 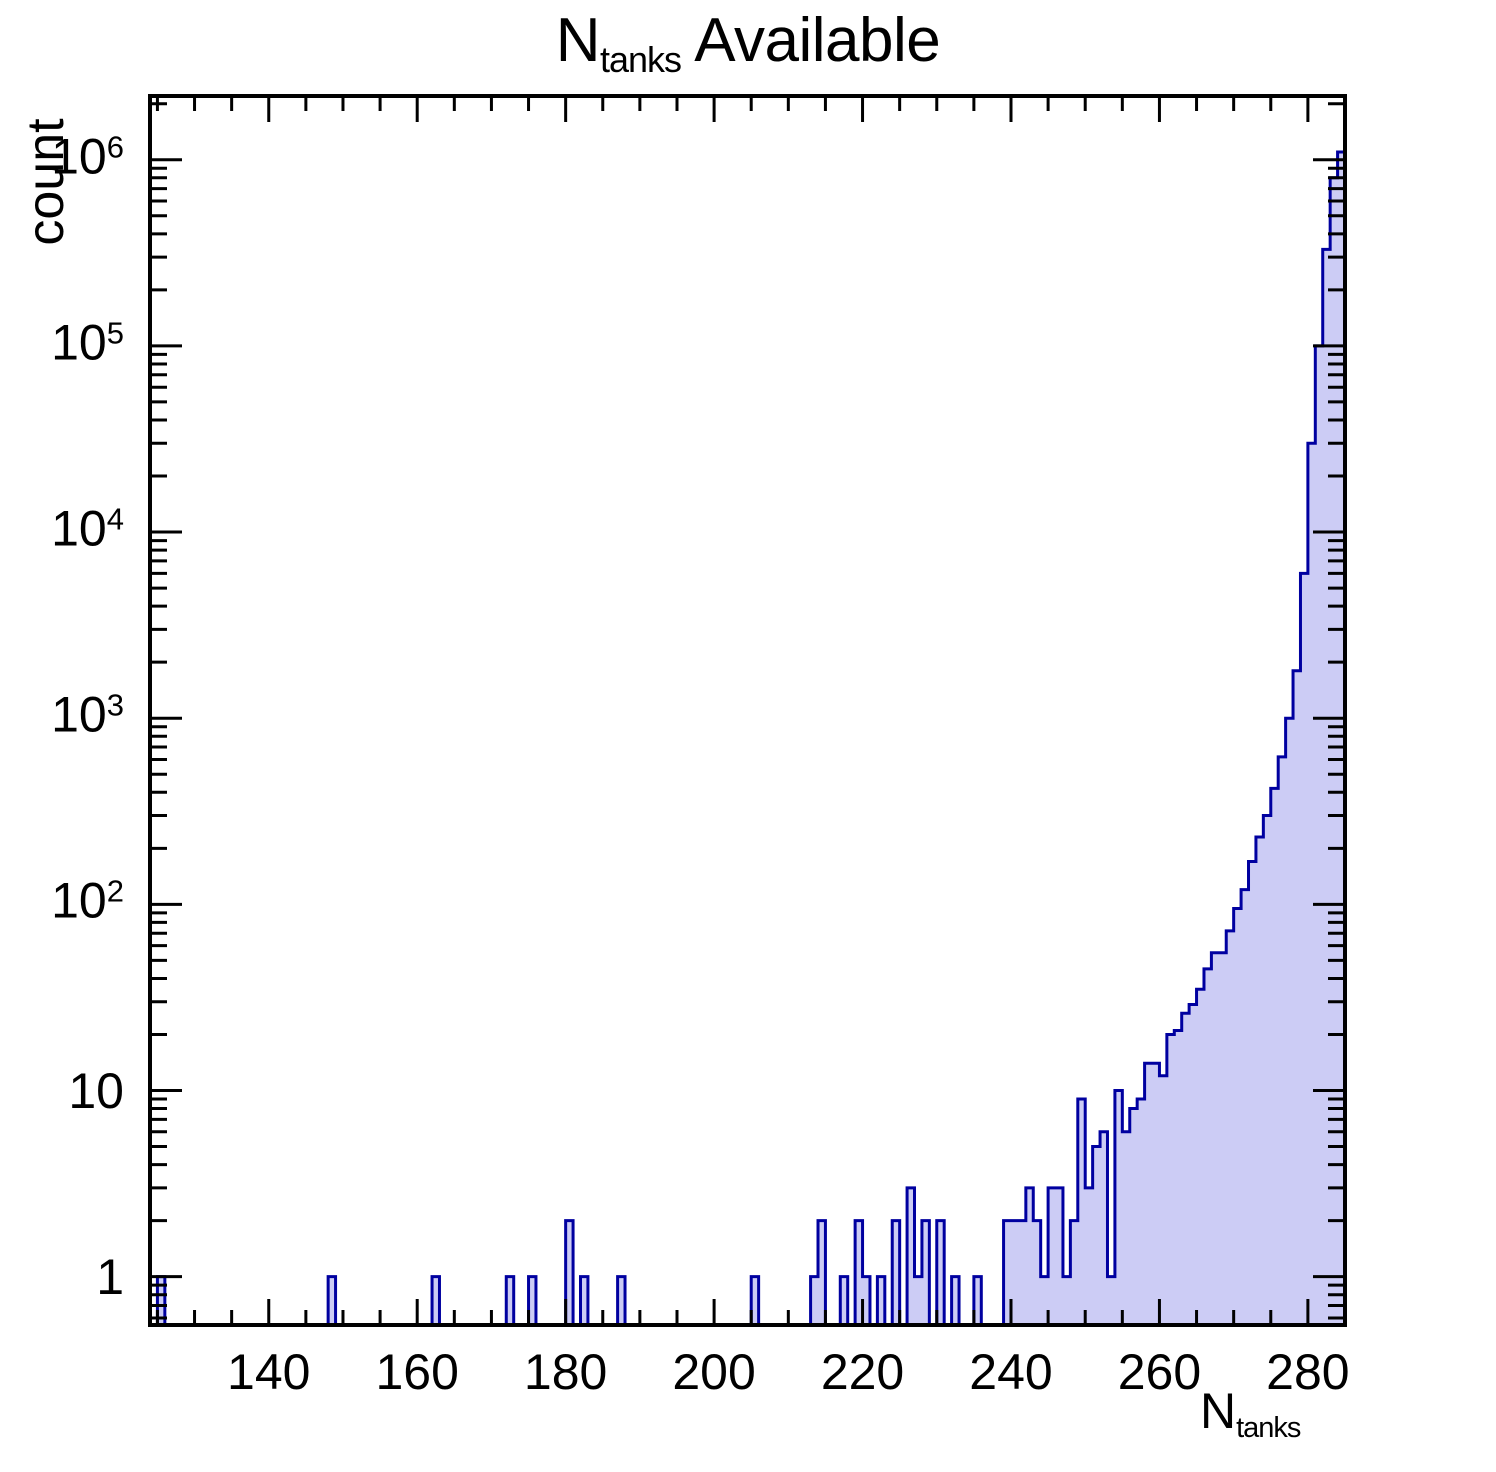 What do you see at coordinates (110, 1276) in the screenshot?
I see `y-tick-label: 1` at bounding box center [110, 1276].